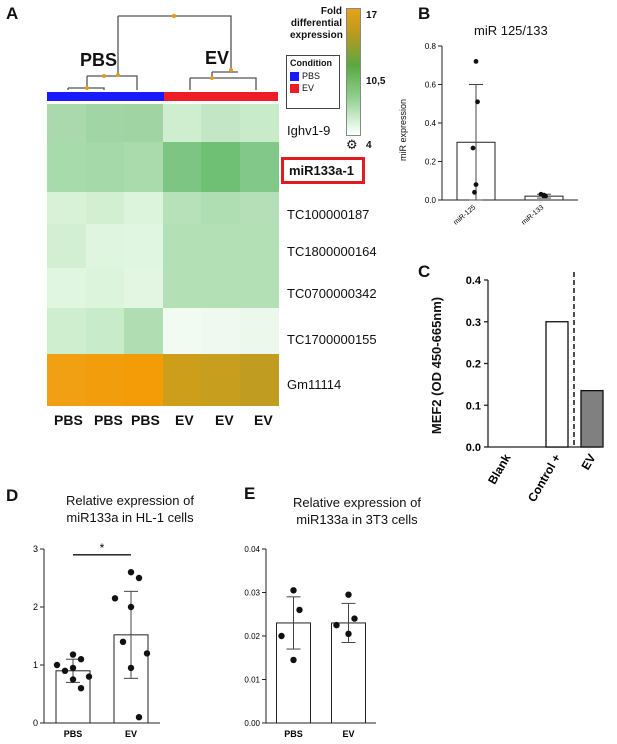  I want to click on legend-swatch-pbs, so click(294, 76).